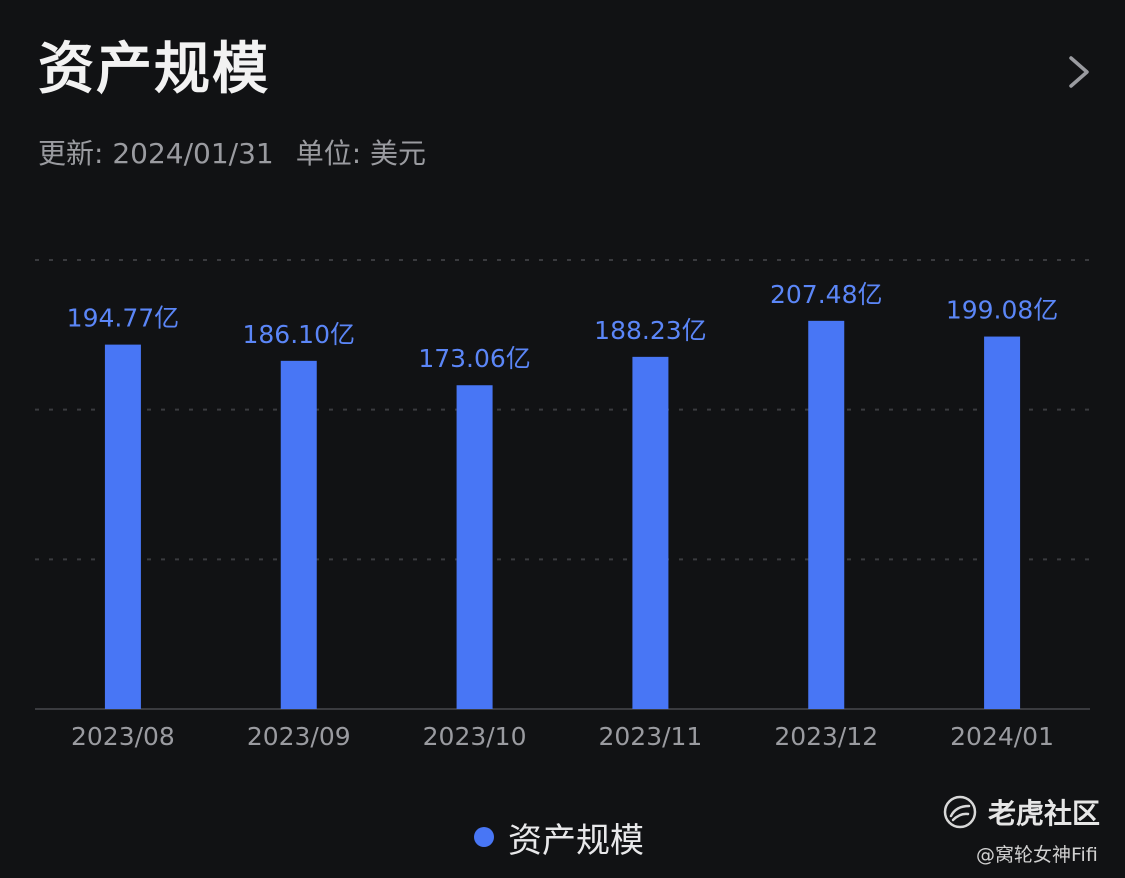  Describe the element at coordinates (154, 69) in the screenshot. I see `page-title: 资产规模` at that location.